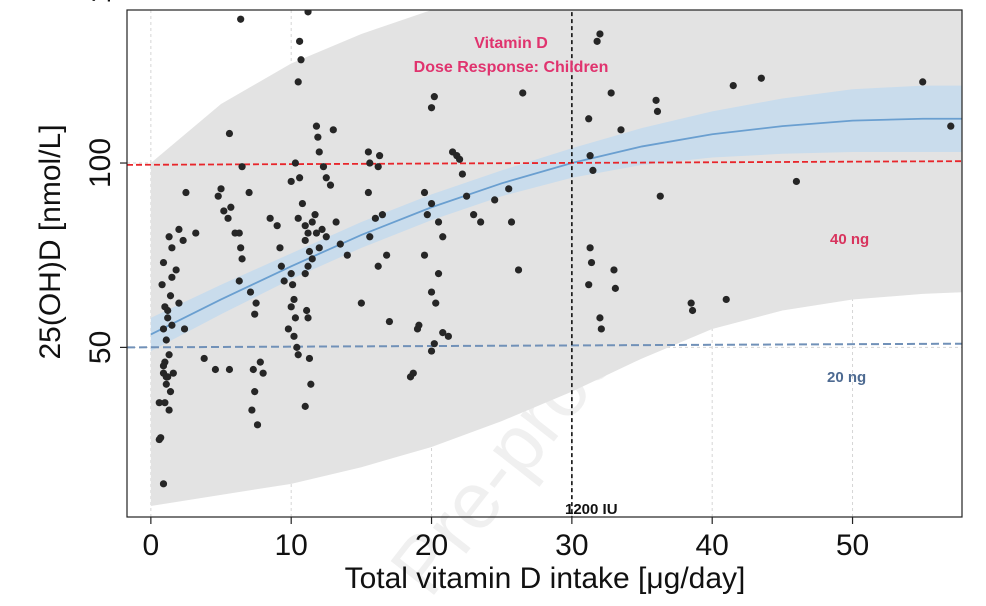 Image resolution: width=986 pixels, height=606 pixels. I want to click on y-tick-label: 50, so click(100, 347).